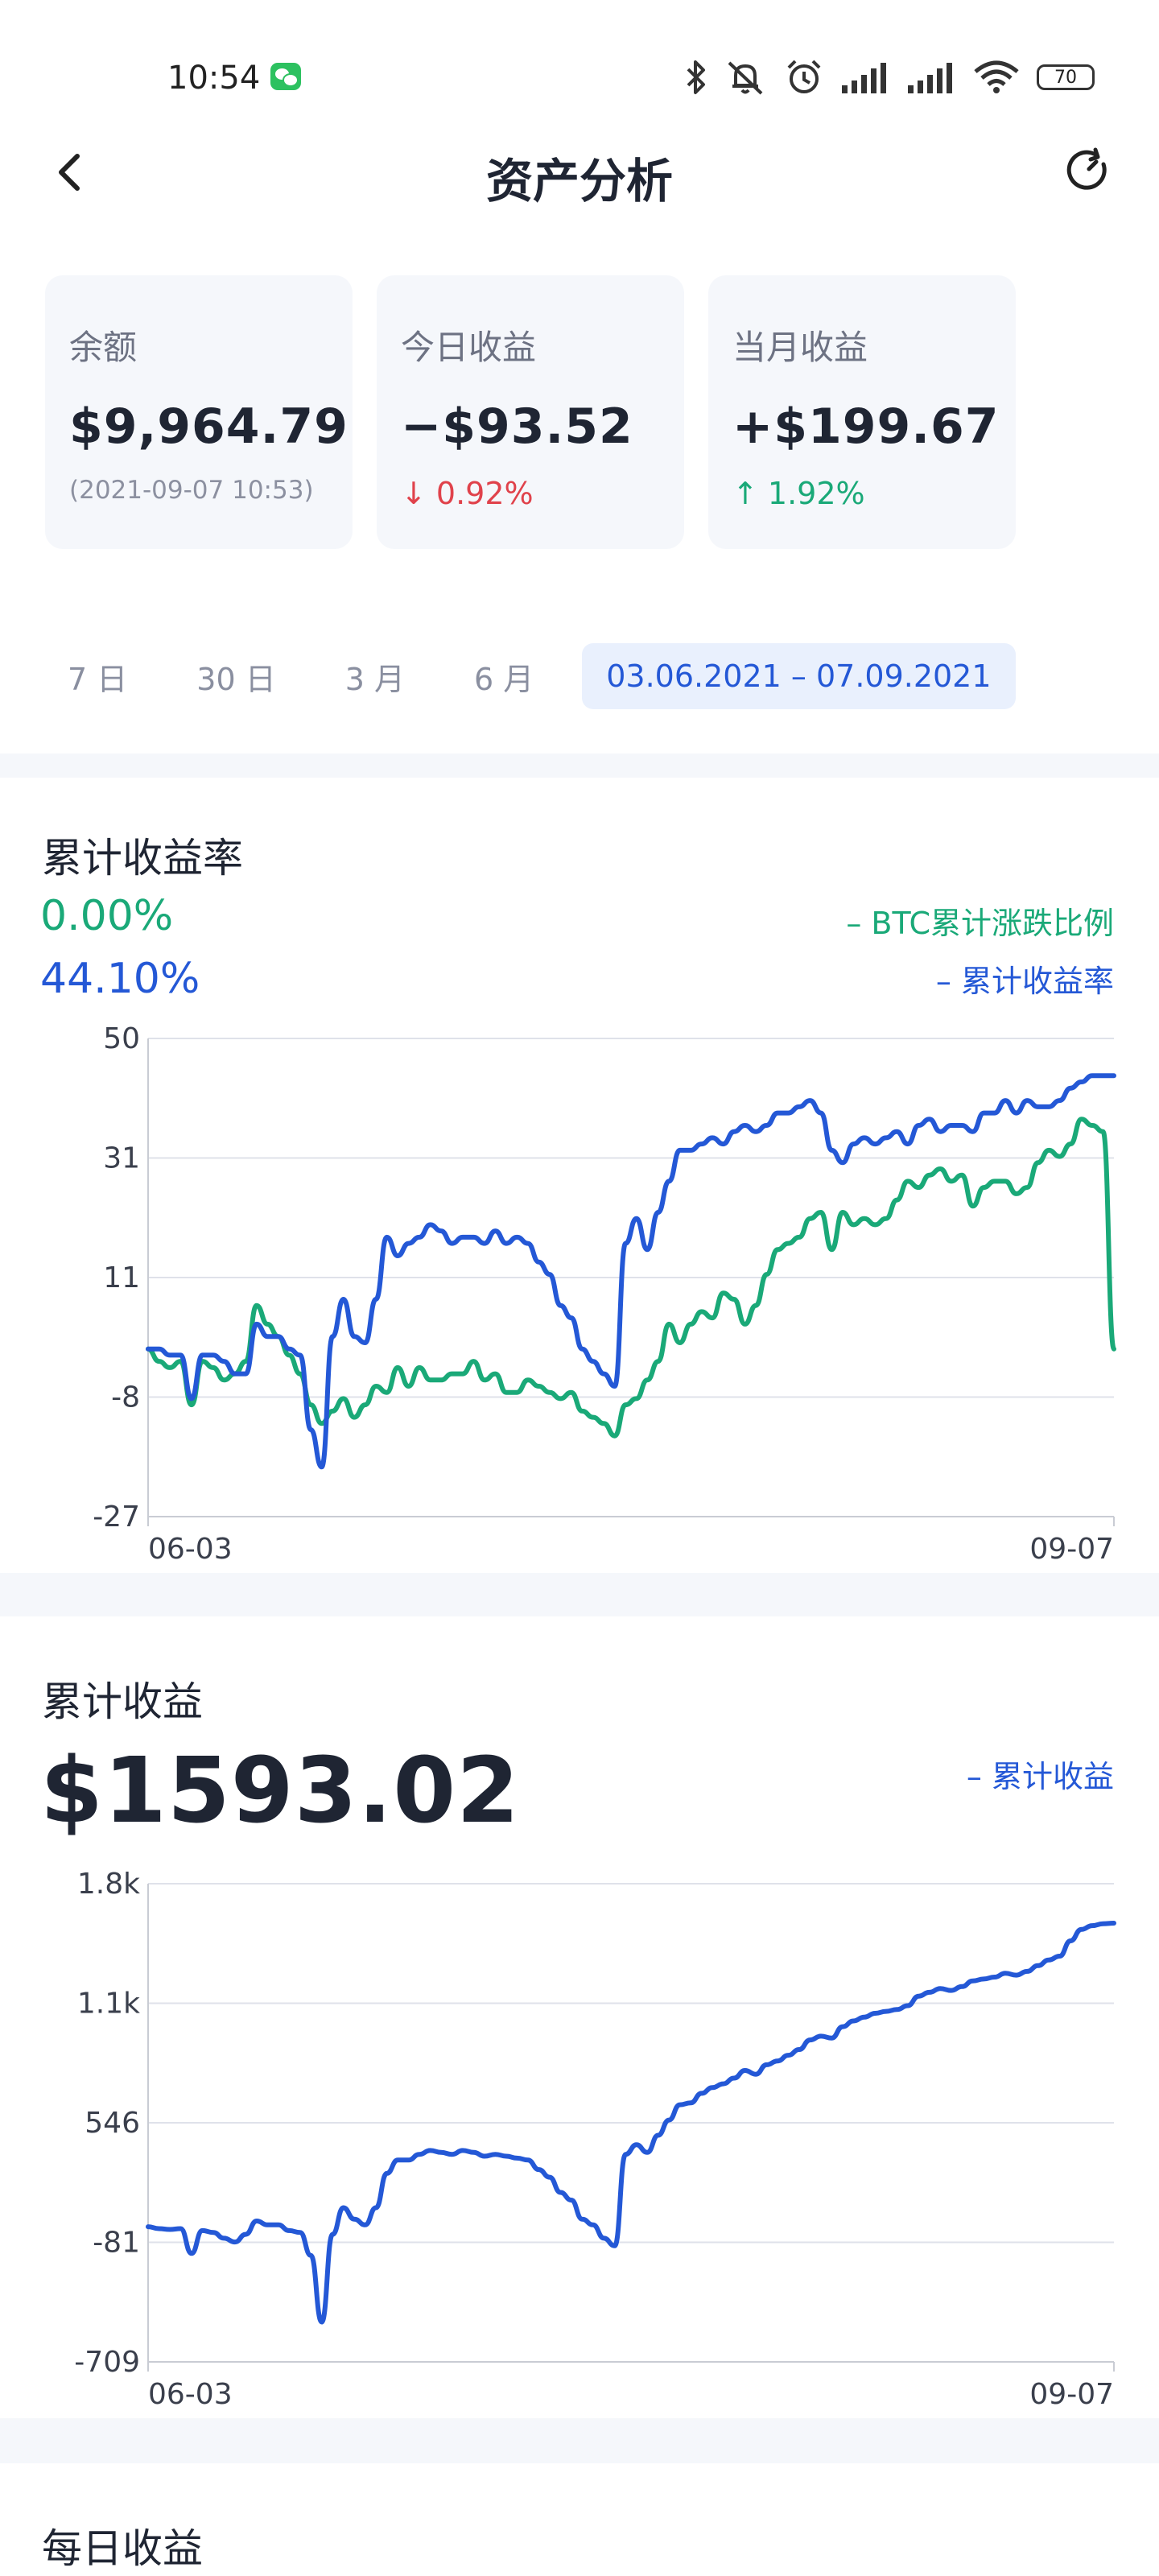 This screenshot has height=2576, width=1159. What do you see at coordinates (116, 2243) in the screenshot?
I see `y-tick-label: -81` at bounding box center [116, 2243].